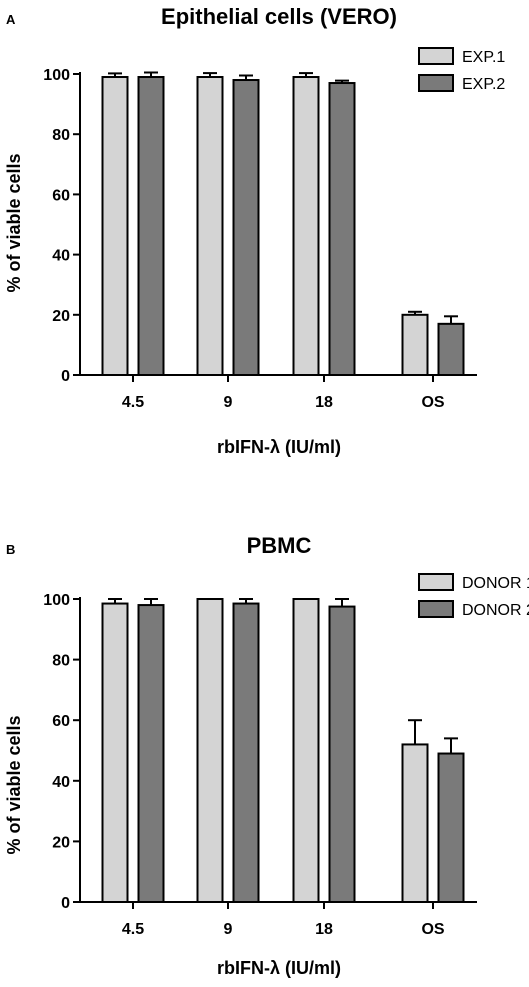 This screenshot has height=987, width=529. What do you see at coordinates (61, 782) in the screenshot?
I see `chart-b-y-tick-label: 40` at bounding box center [61, 782].